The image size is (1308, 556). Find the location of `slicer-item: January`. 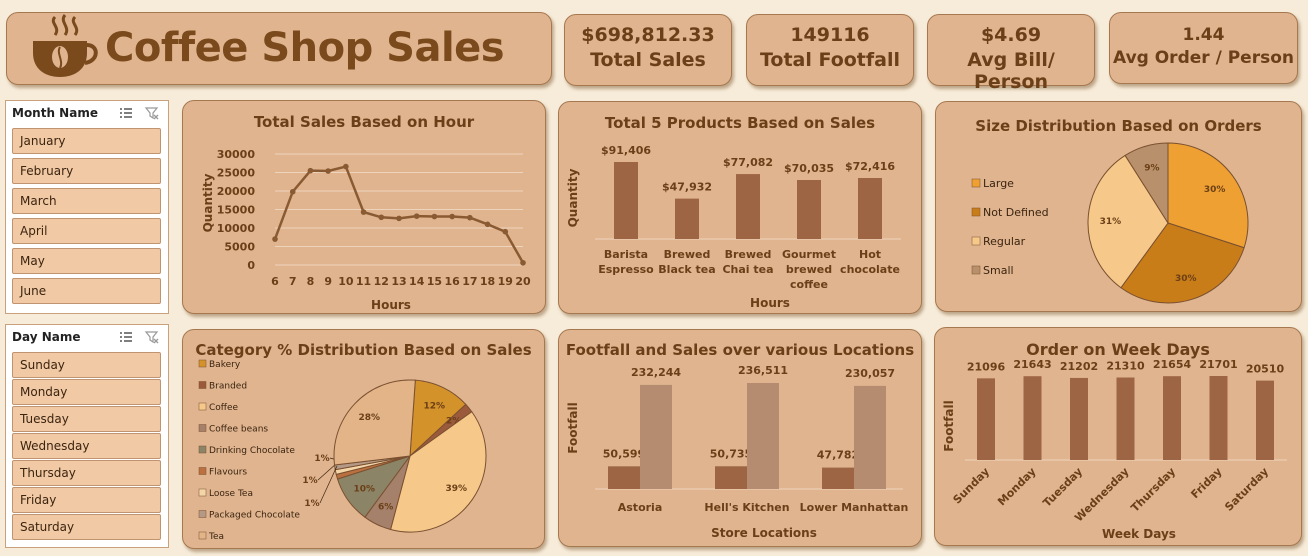

slicer-item: January is located at coordinates (86, 141).